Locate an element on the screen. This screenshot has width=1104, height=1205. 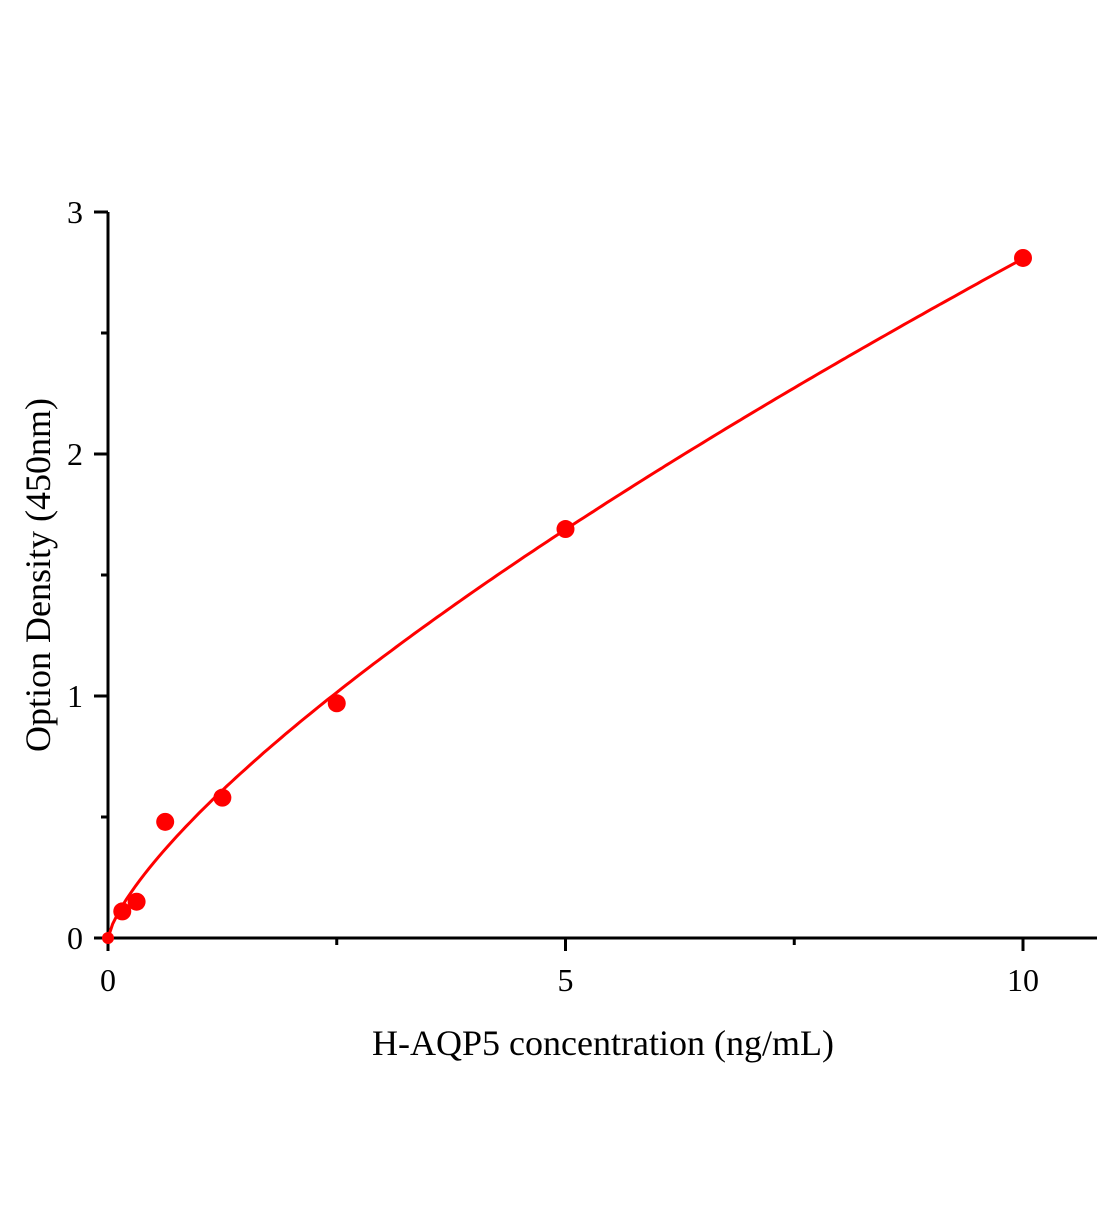
y-tick-label: 3 is located at coordinates (75, 212).